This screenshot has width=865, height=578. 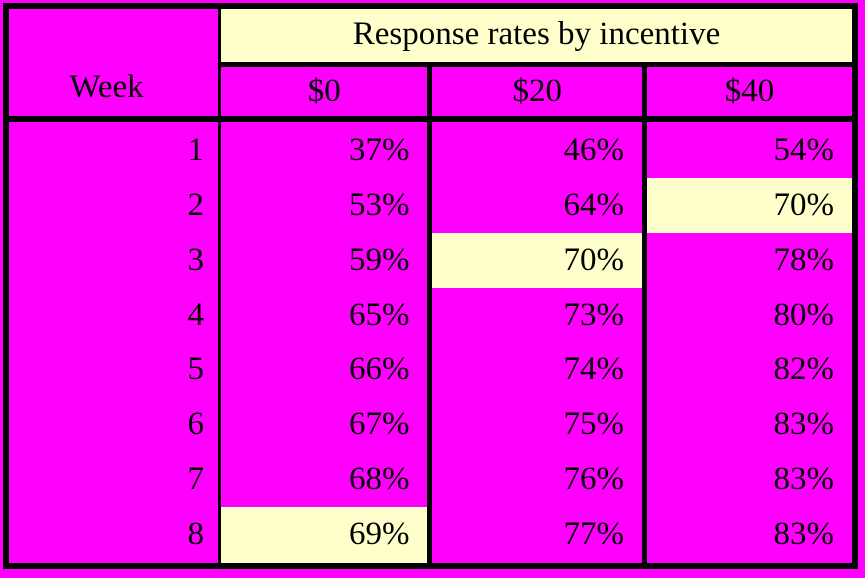 I want to click on column-headers-row: $0 $20 $40, so click(x=430, y=93).